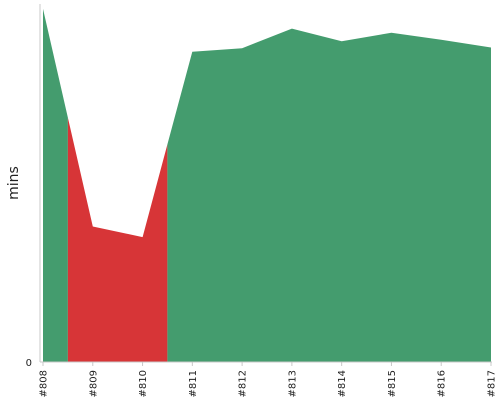 Image resolution: width=500 pixels, height=400 pixels. I want to click on x-tick-label: #814, so click(342, 383).